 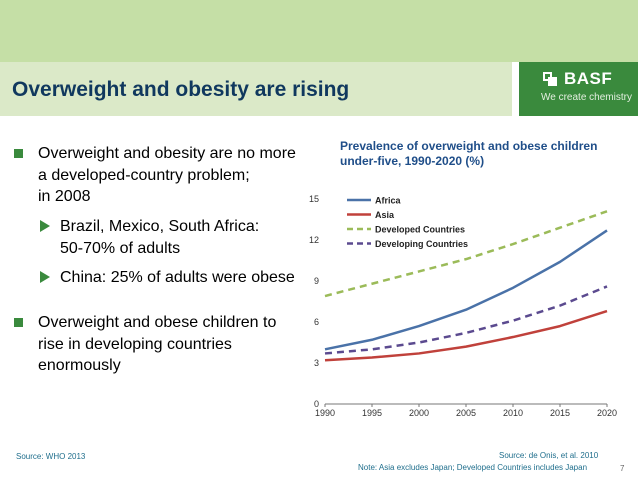 I want to click on logo-tagline: We create chemistry, so click(x=586, y=97).